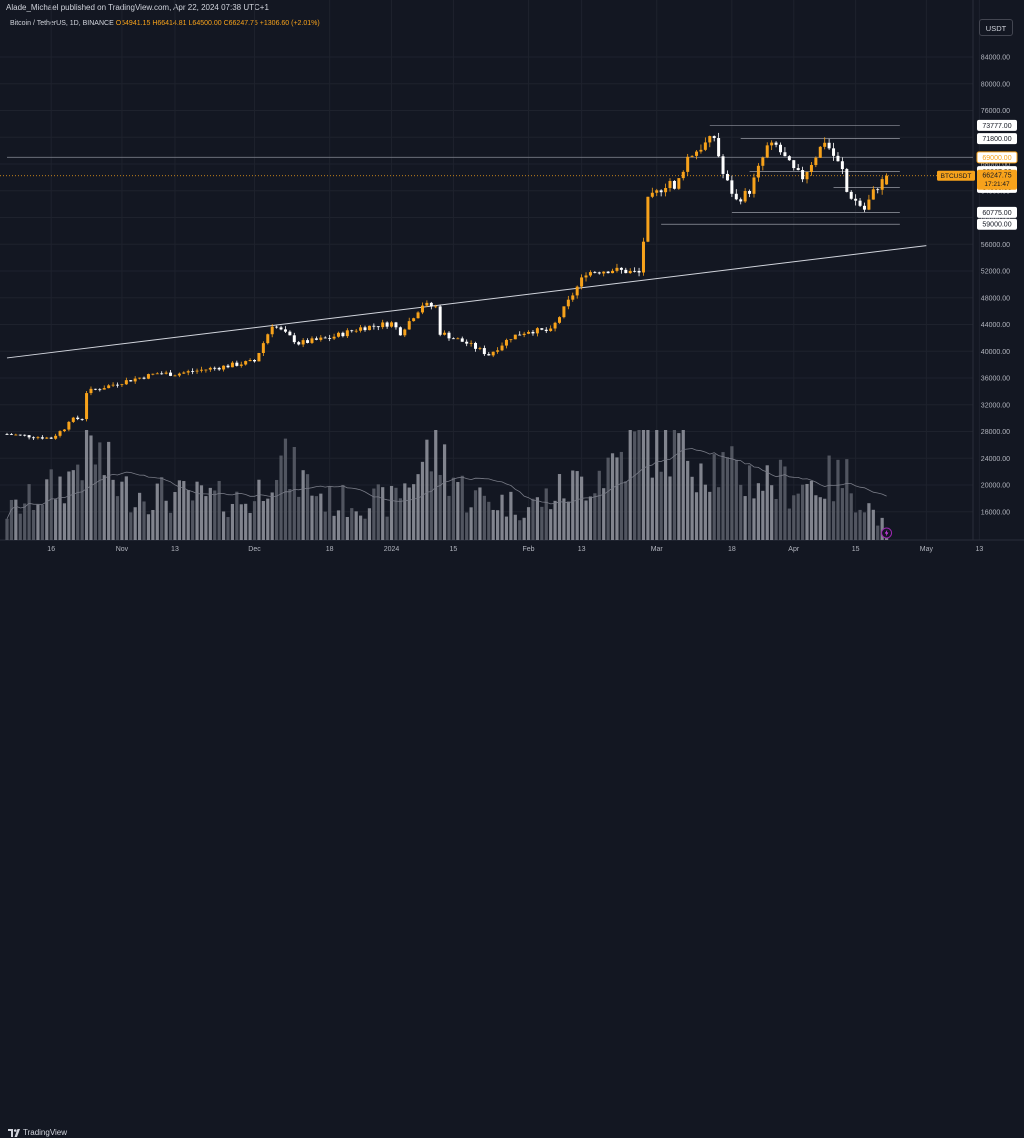 This screenshot has height=1138, width=1024. Describe the element at coordinates (62, 23) in the screenshot. I see `symbol-label: Bitcoin / TetherUS, 1D, BINANCE` at that location.